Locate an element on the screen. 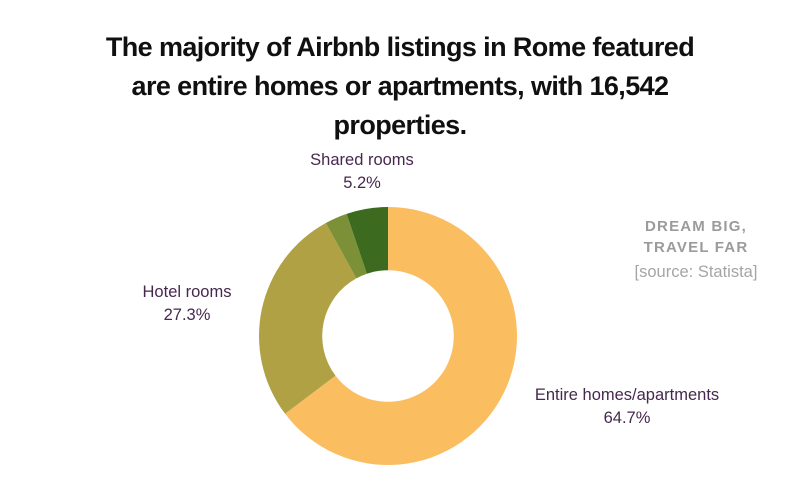  label-hotel-rooms: Hotel rooms 27.3% is located at coordinates (187, 304).